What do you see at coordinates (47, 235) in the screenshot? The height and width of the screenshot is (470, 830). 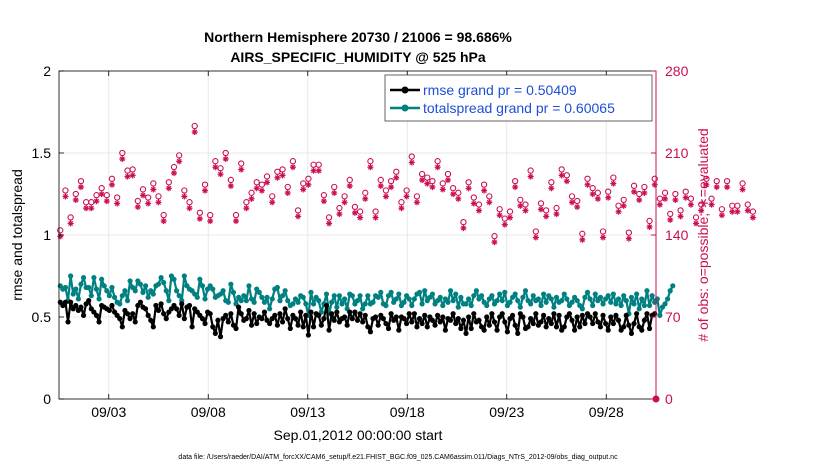 I see `y-left-tick-label: 1` at bounding box center [47, 235].